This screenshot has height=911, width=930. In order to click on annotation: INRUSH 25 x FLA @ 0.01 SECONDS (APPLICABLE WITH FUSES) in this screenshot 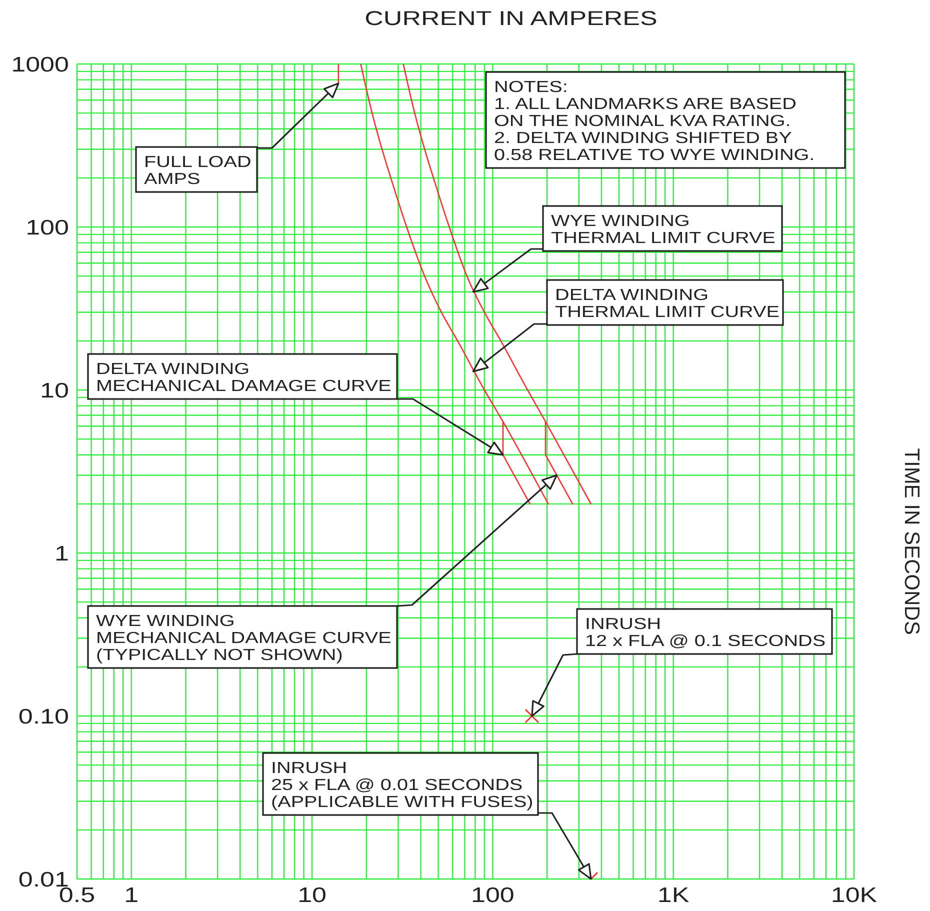, I will do `click(402, 784)`.